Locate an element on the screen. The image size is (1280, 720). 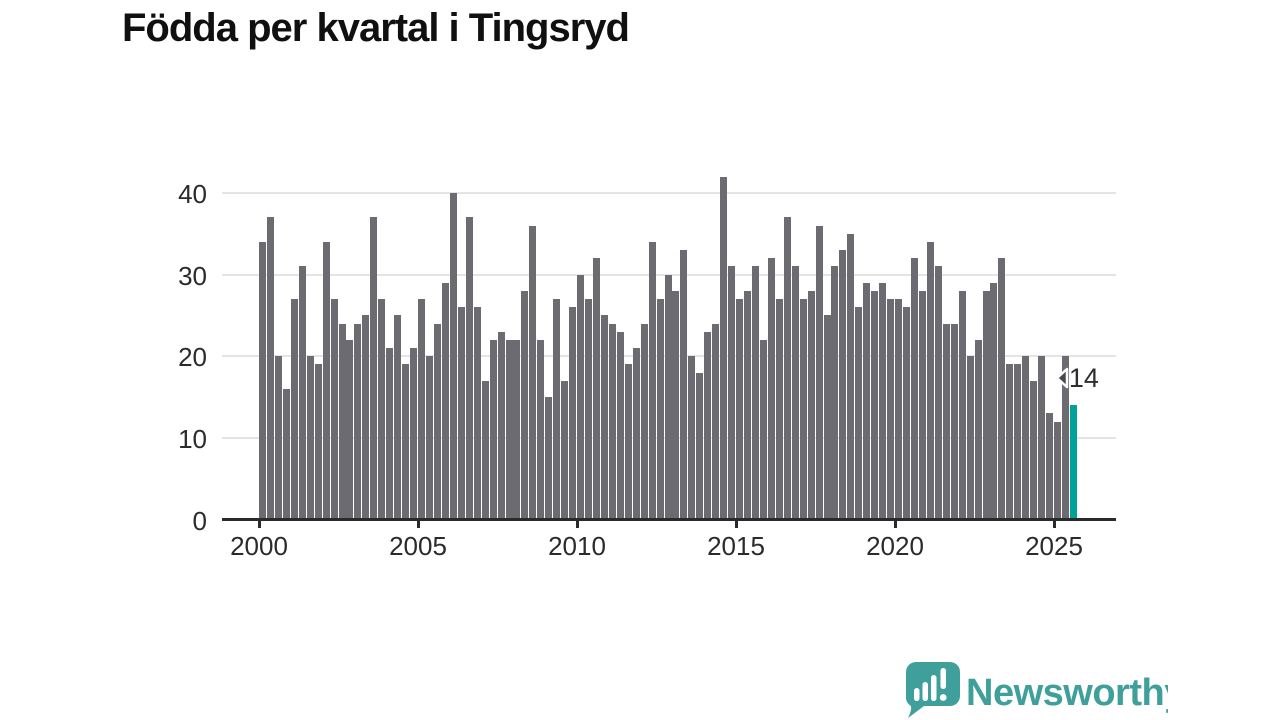
x-axis-tick-label: 2025 is located at coordinates (1054, 545).